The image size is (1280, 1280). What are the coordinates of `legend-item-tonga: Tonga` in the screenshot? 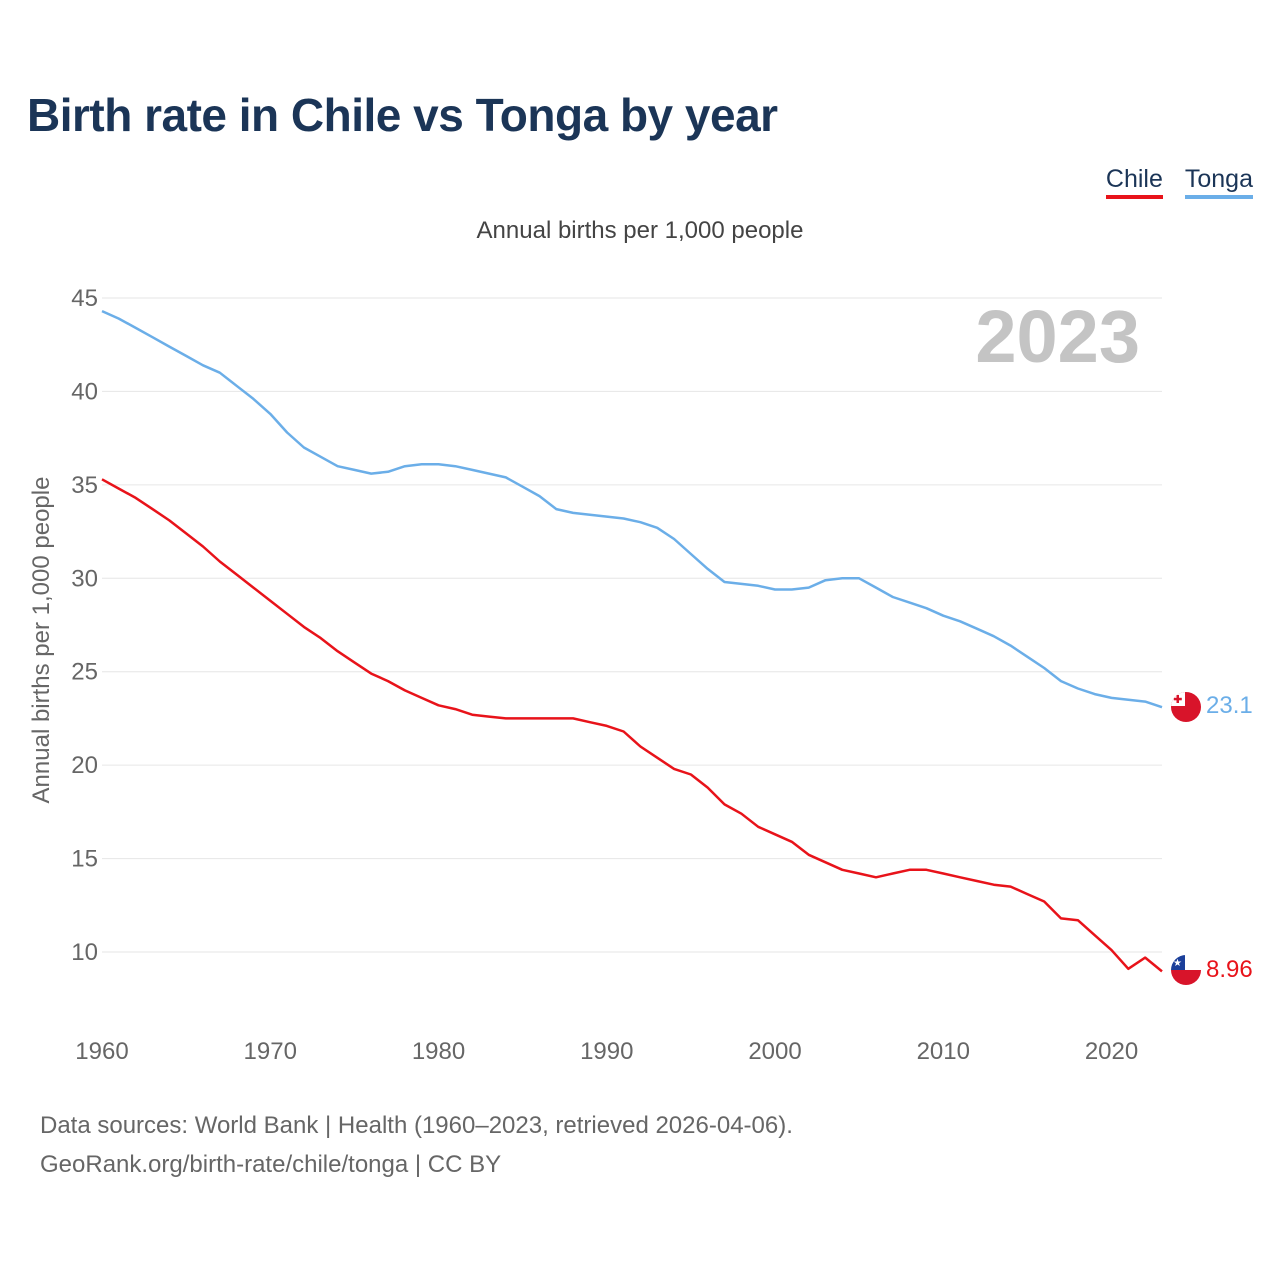 It's located at (1218, 182).